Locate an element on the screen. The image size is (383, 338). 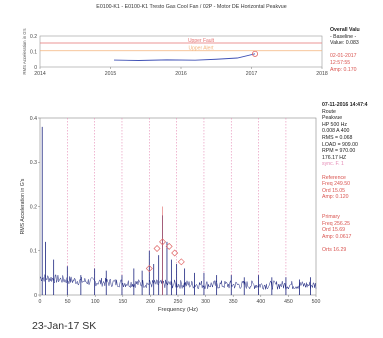
readout-info-line: LOAD = 909.00 is located at coordinates (340, 144).